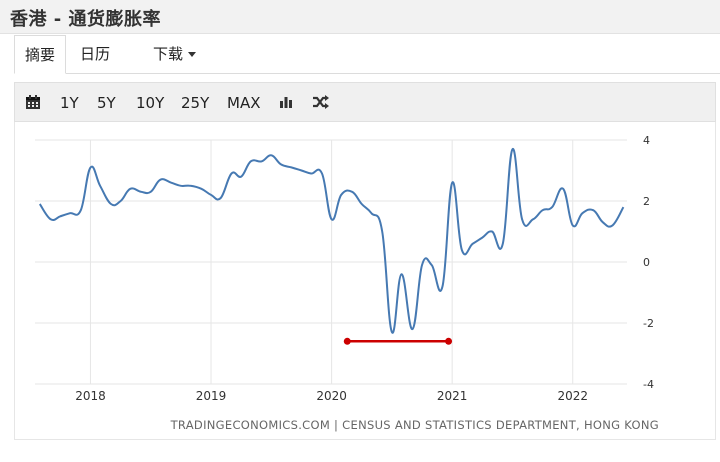 Image resolution: width=720 pixels, height=462 pixels. What do you see at coordinates (90, 396) in the screenshot?
I see `x-tick-label: 2018` at bounding box center [90, 396].